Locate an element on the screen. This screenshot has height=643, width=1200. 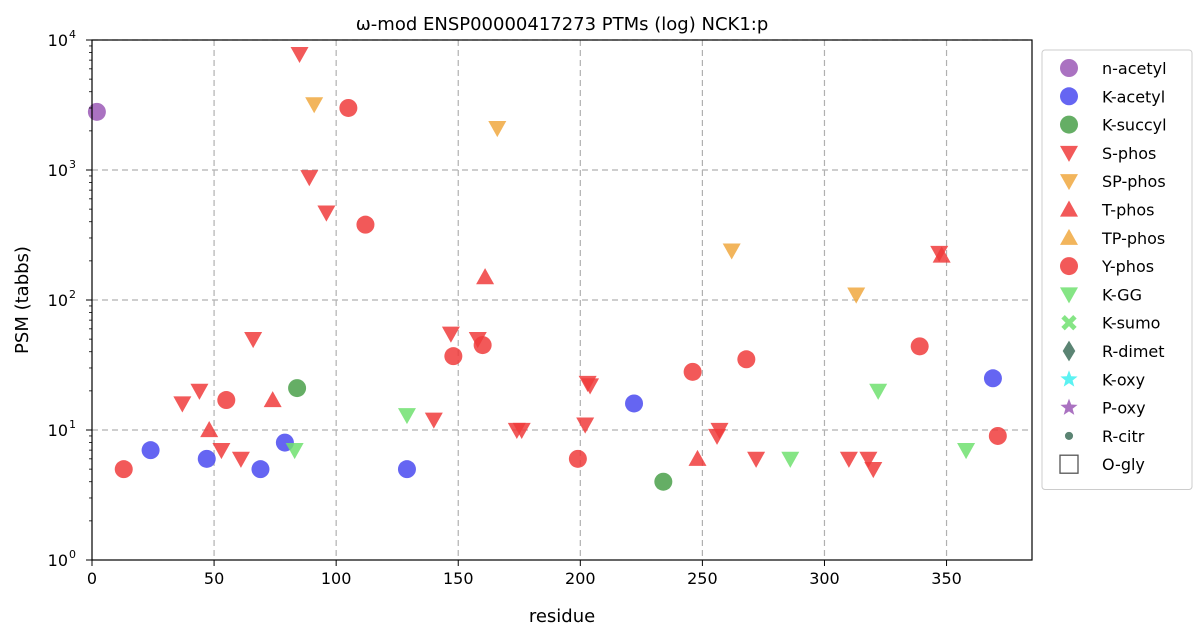
x-tick-label: 150 is located at coordinates (458, 578).